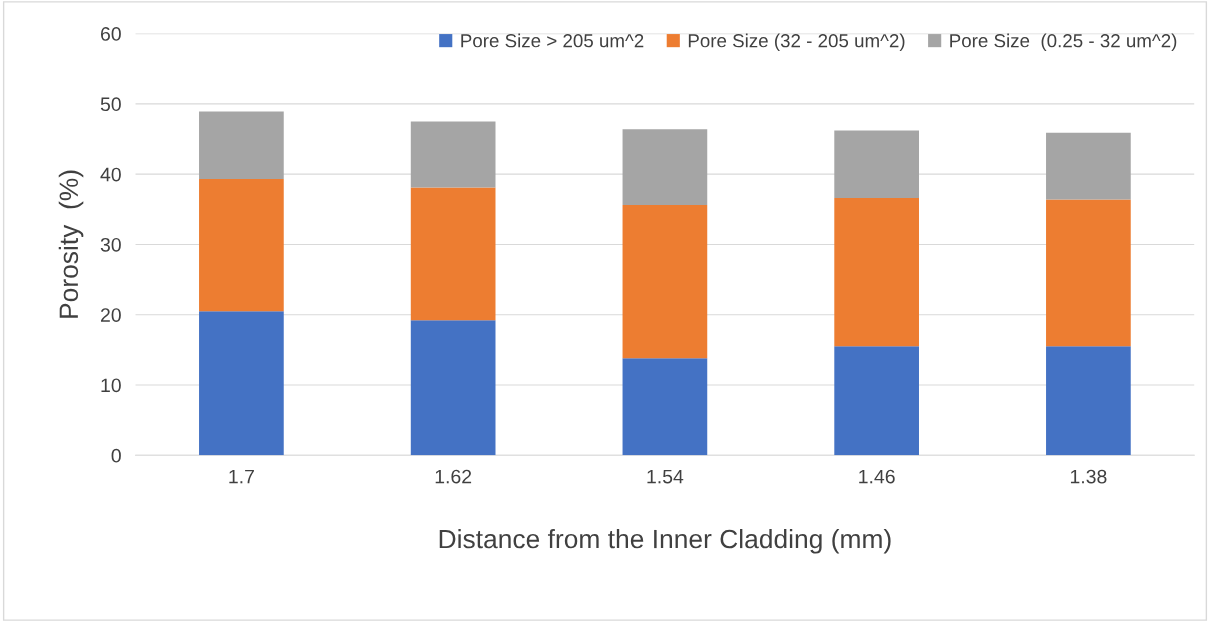 This screenshot has height=622, width=1210. I want to click on legend-label: Pore Size > 205 um^2, so click(552, 40).